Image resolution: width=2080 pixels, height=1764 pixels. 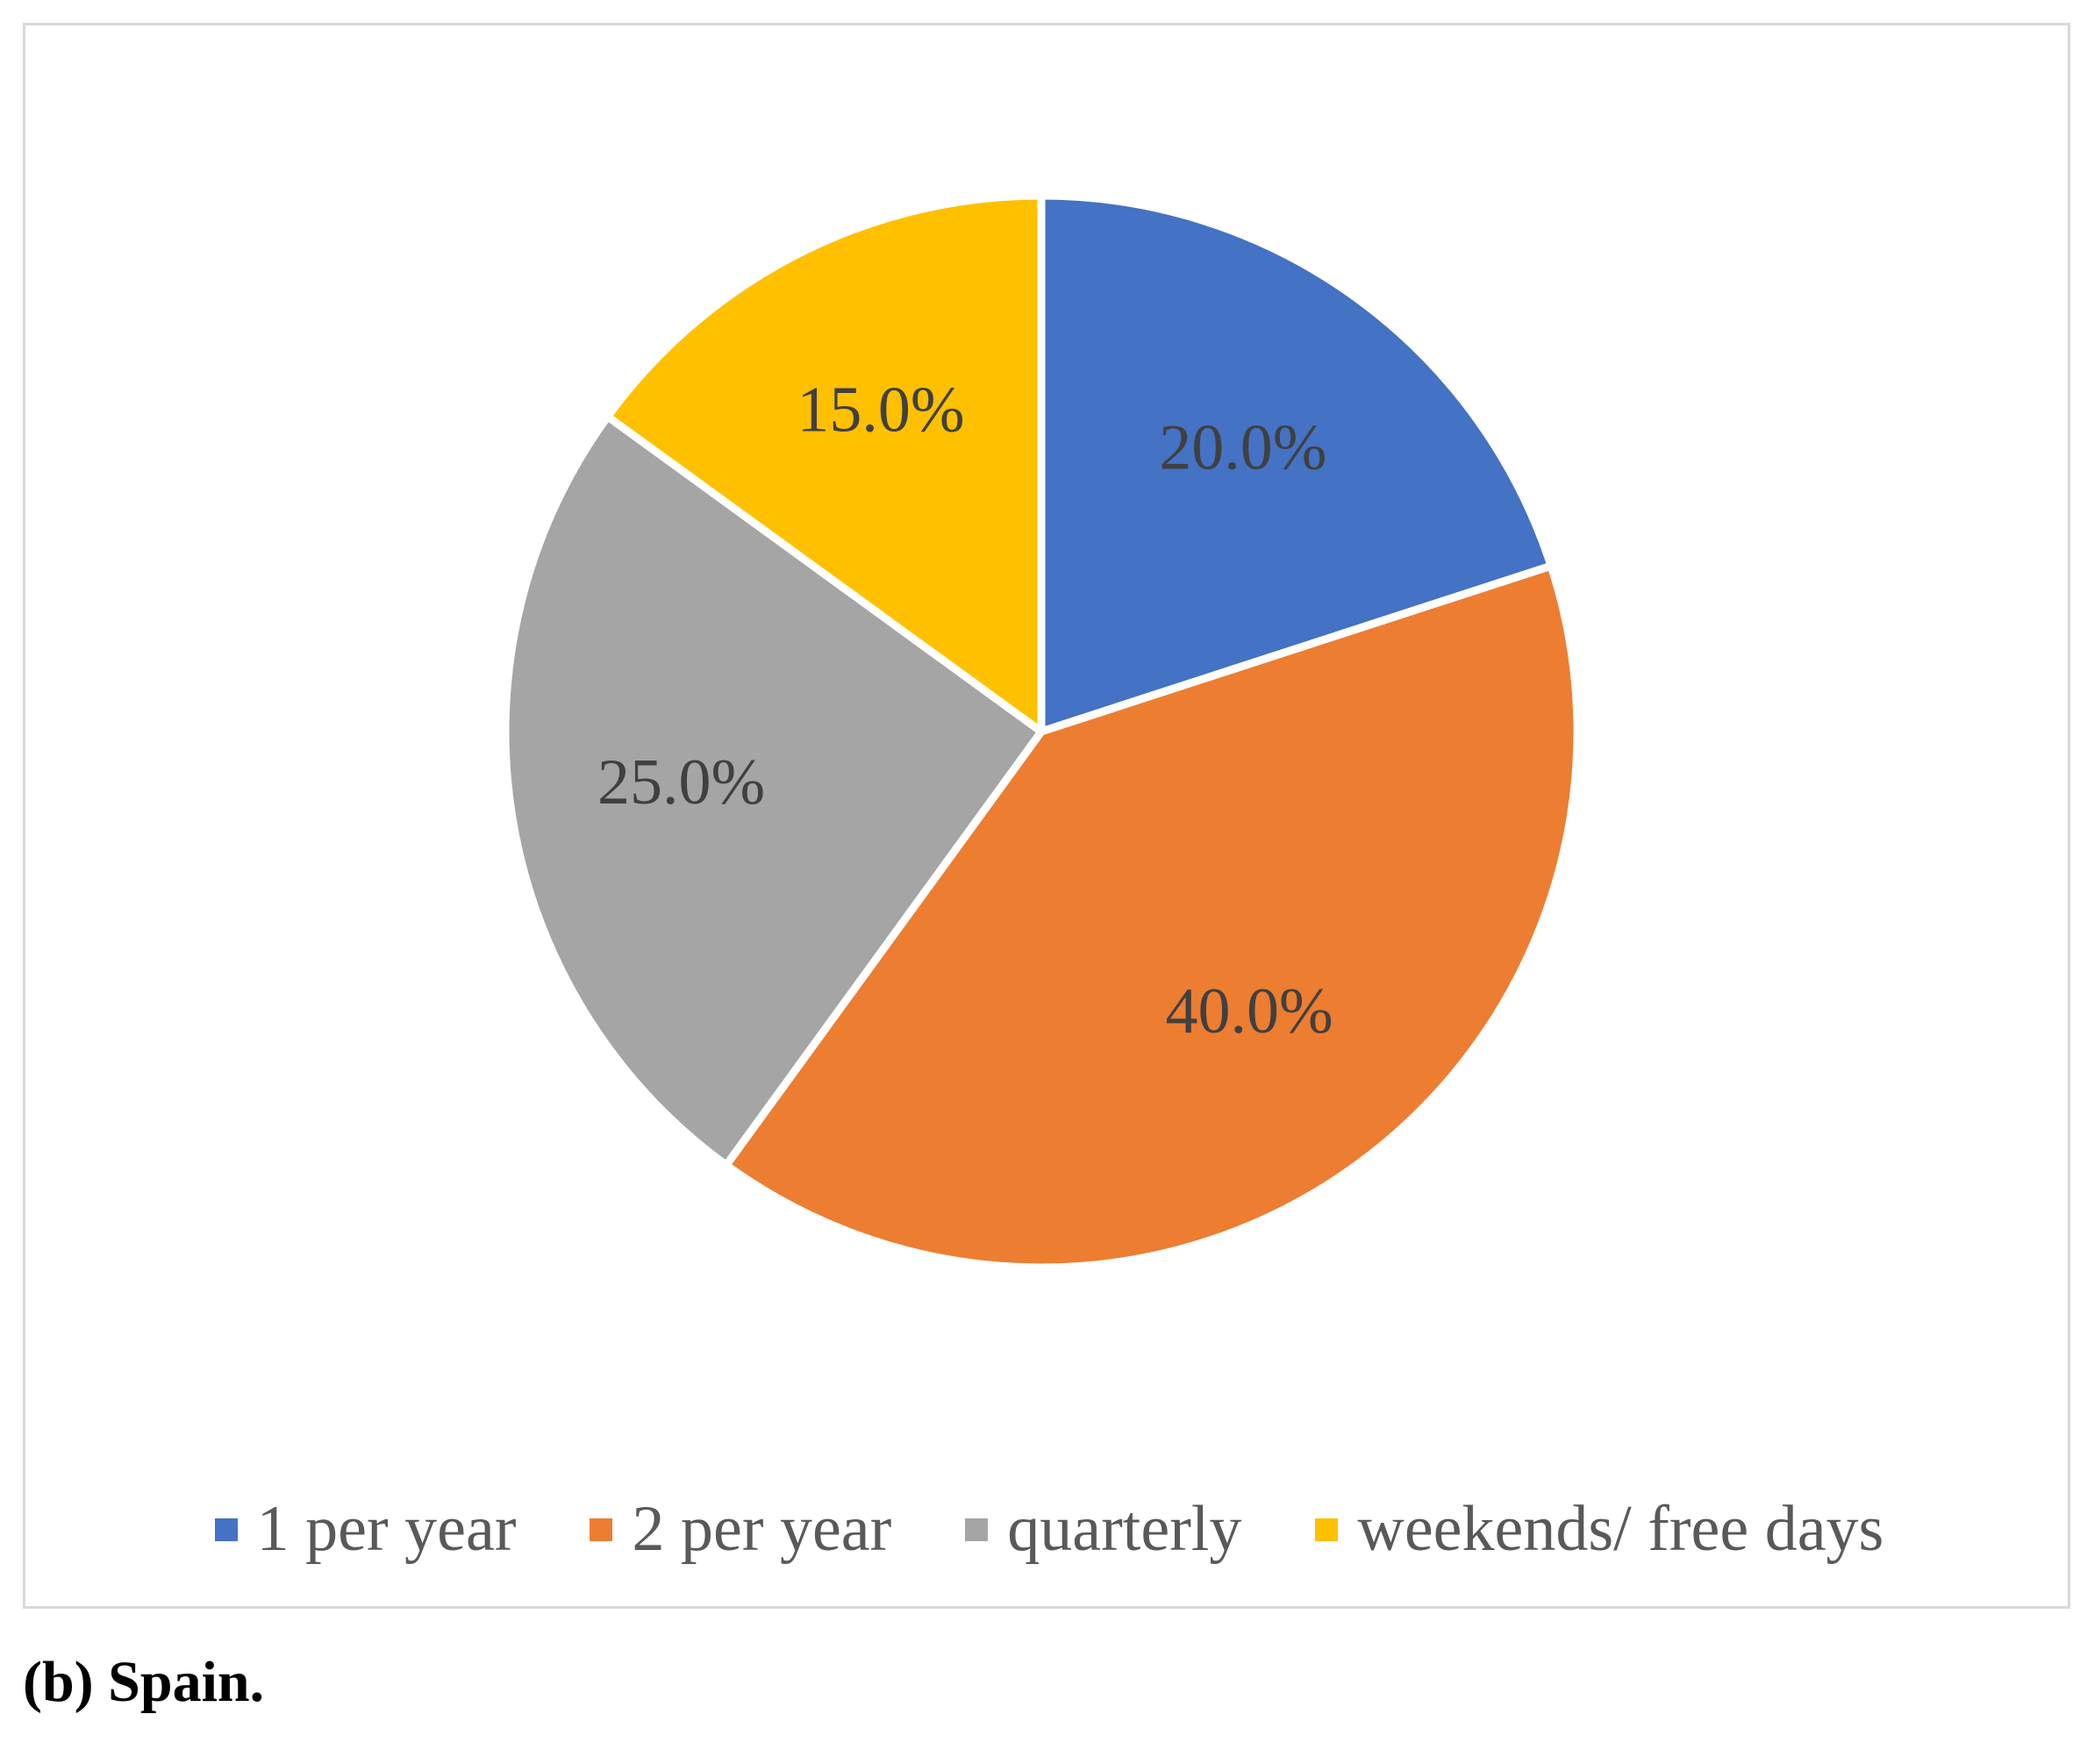 I want to click on data-label-4: 15.0%, so click(x=880, y=410).